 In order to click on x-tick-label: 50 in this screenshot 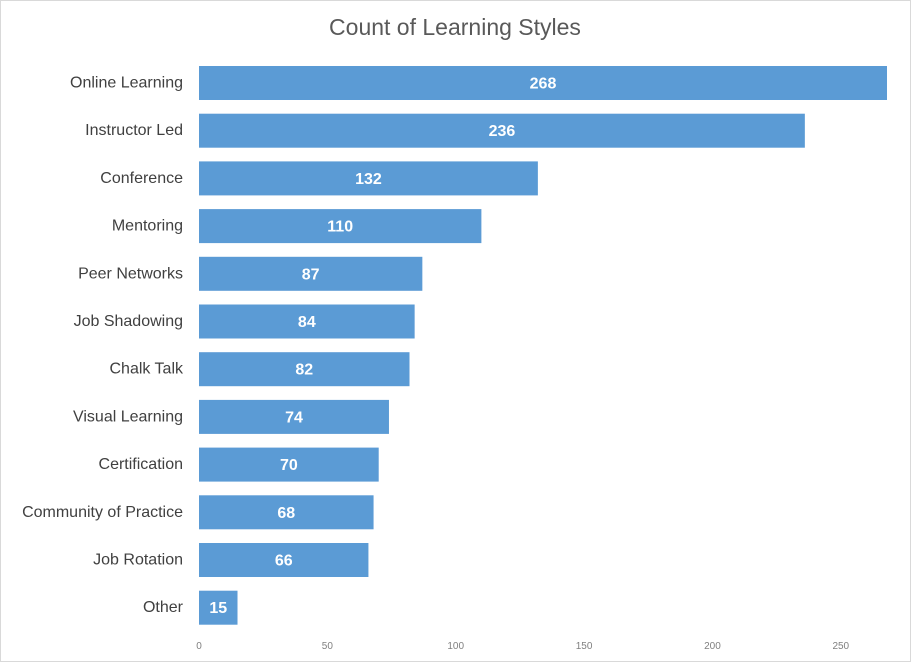, I will do `click(328, 646)`.